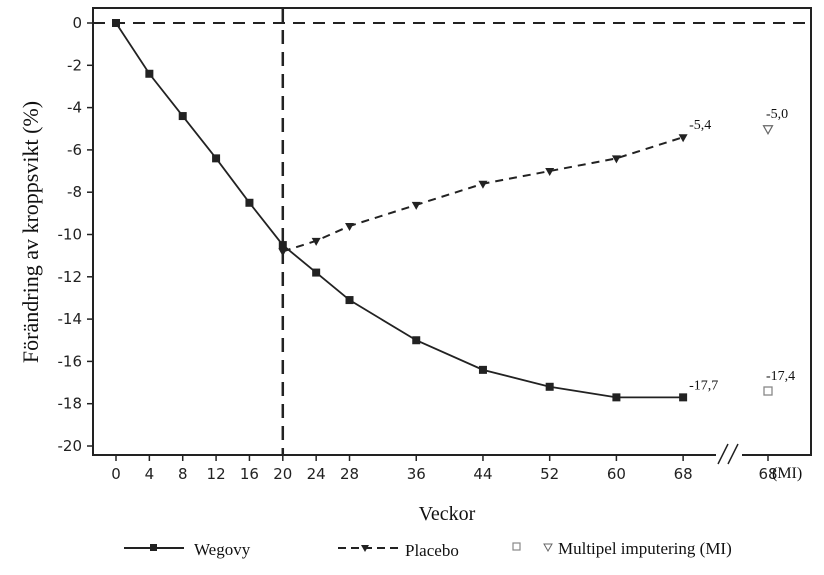  What do you see at coordinates (74, 65) in the screenshot?
I see `y-tick-label: -2` at bounding box center [74, 65].